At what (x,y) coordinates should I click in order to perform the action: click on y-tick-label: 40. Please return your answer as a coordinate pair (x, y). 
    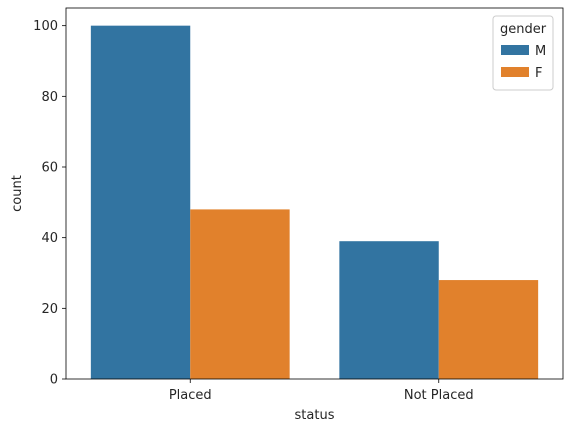
    Looking at the image, I should click on (49, 238).